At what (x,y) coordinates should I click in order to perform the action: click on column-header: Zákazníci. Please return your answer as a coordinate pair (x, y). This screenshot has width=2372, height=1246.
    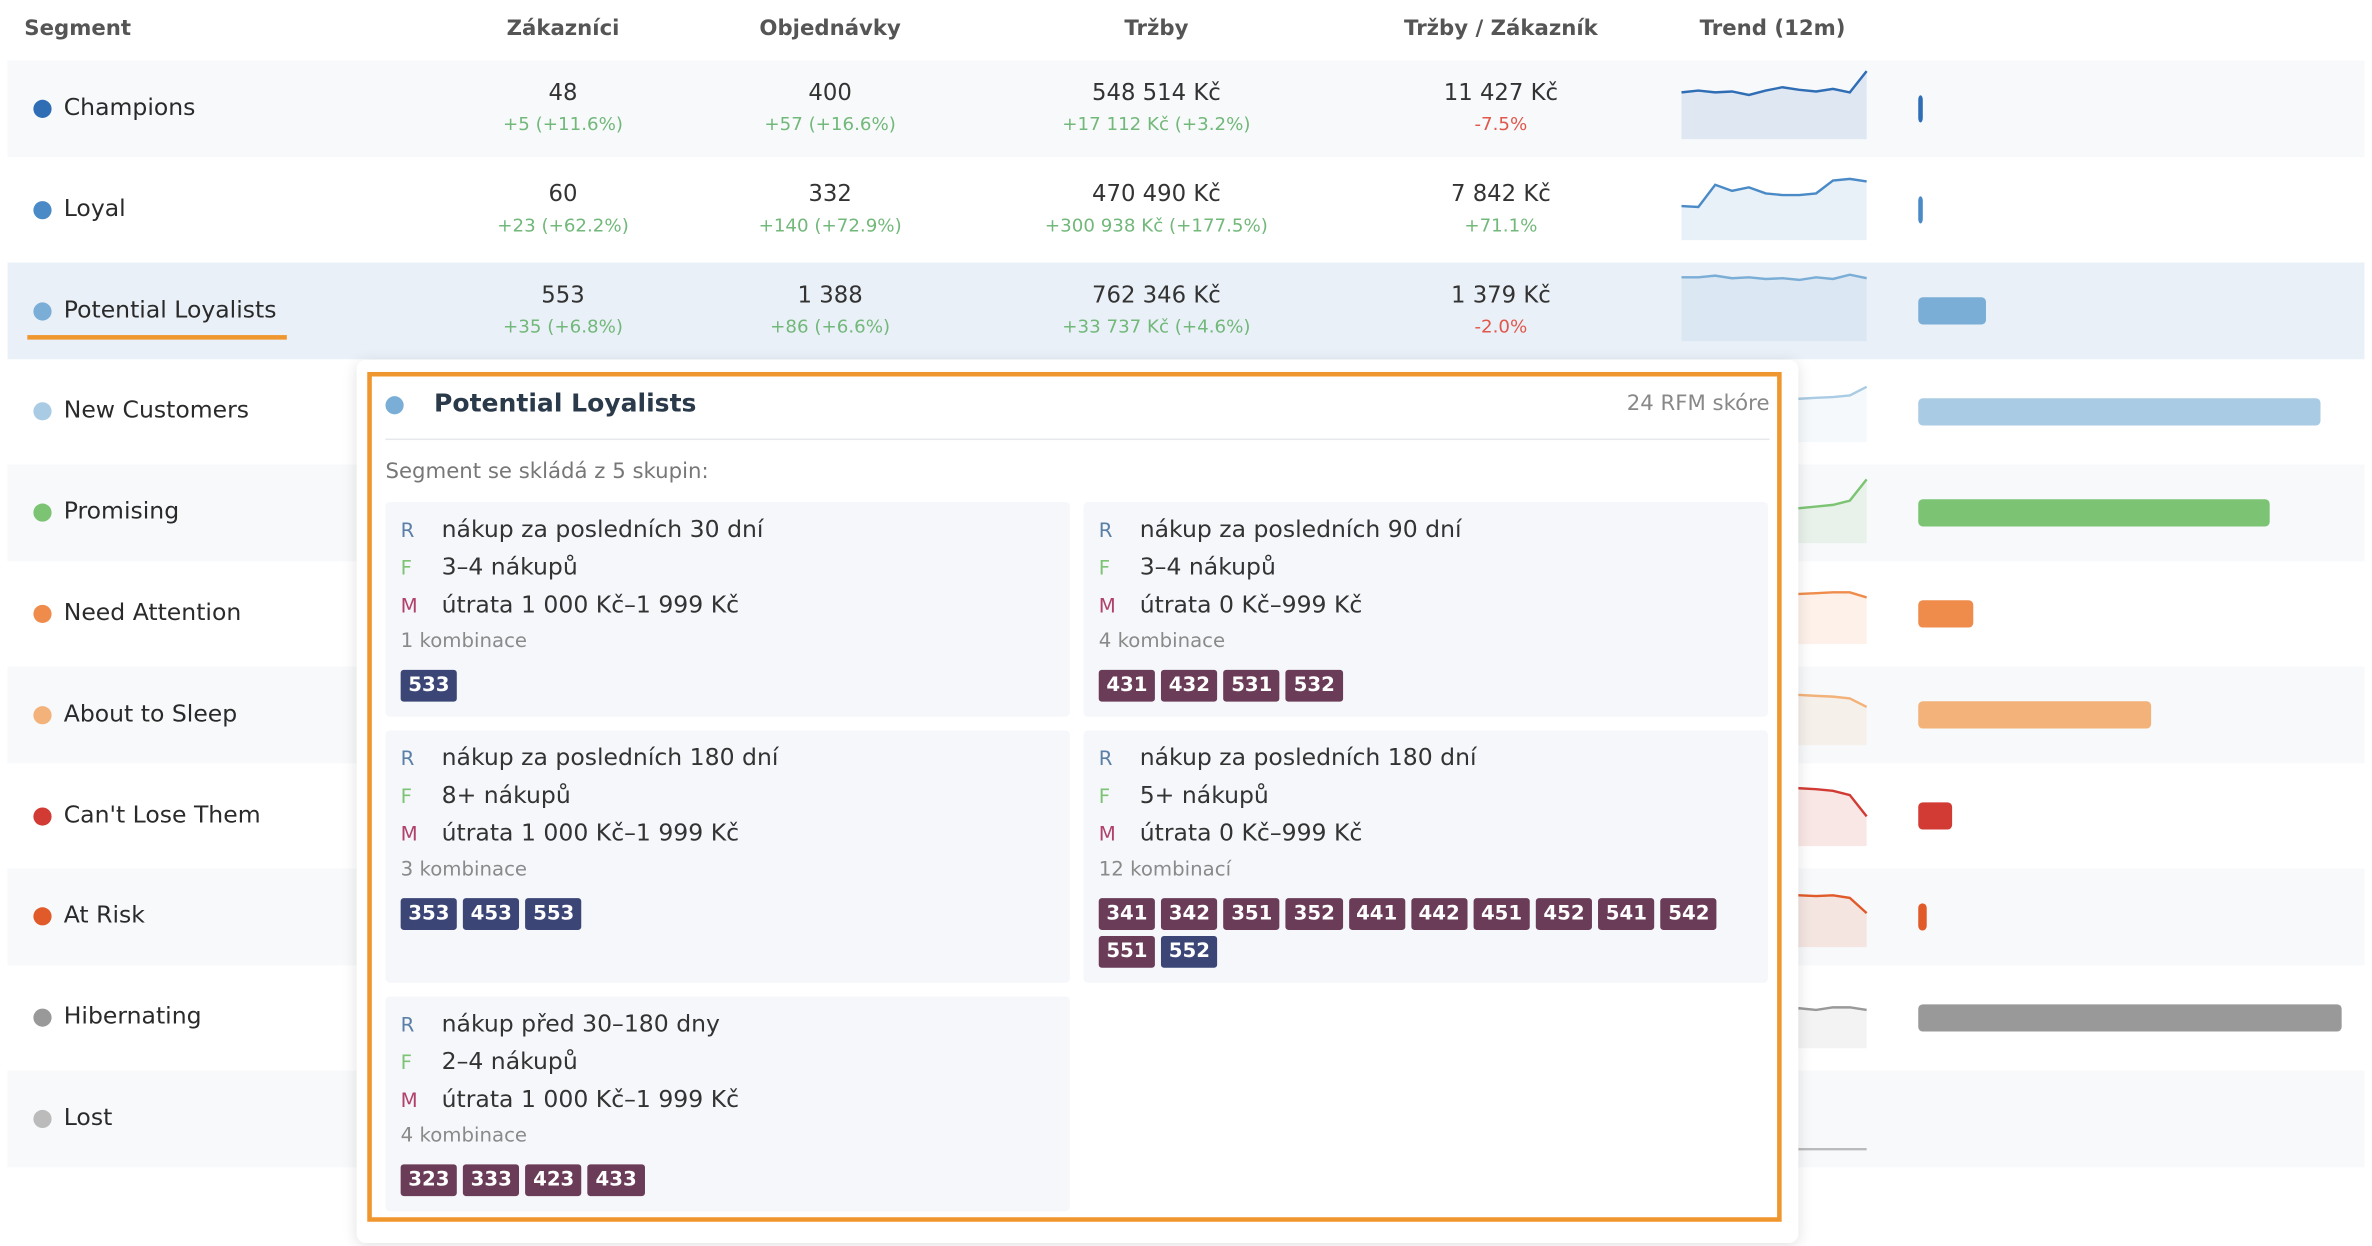
    Looking at the image, I should click on (563, 28).